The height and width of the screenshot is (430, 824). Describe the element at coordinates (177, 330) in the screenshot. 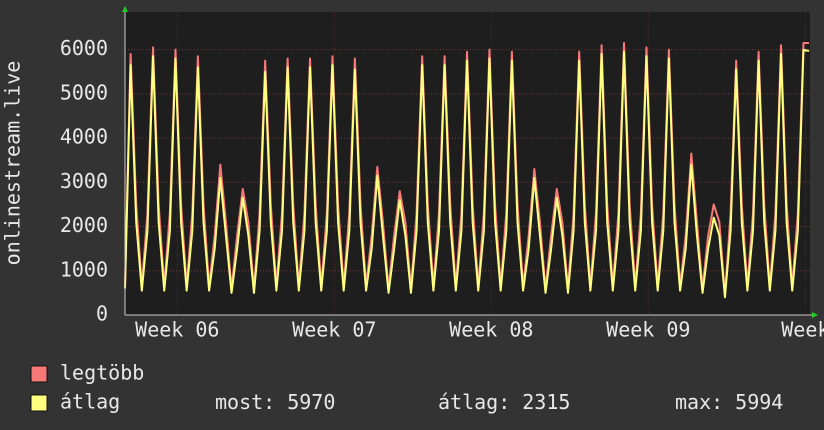

I see `x-tick-label: Week 06` at that location.